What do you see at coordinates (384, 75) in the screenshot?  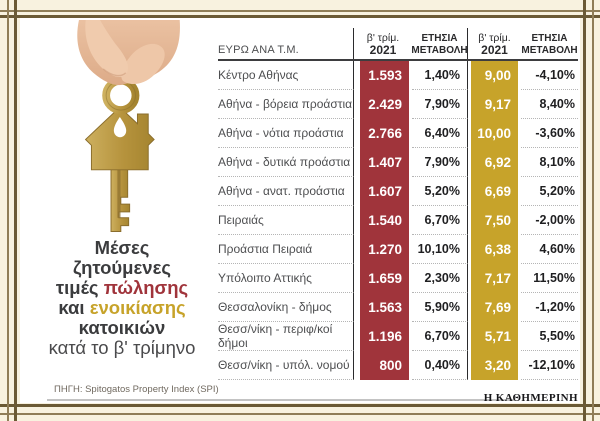 I see `row-sale-price: 1.593` at bounding box center [384, 75].